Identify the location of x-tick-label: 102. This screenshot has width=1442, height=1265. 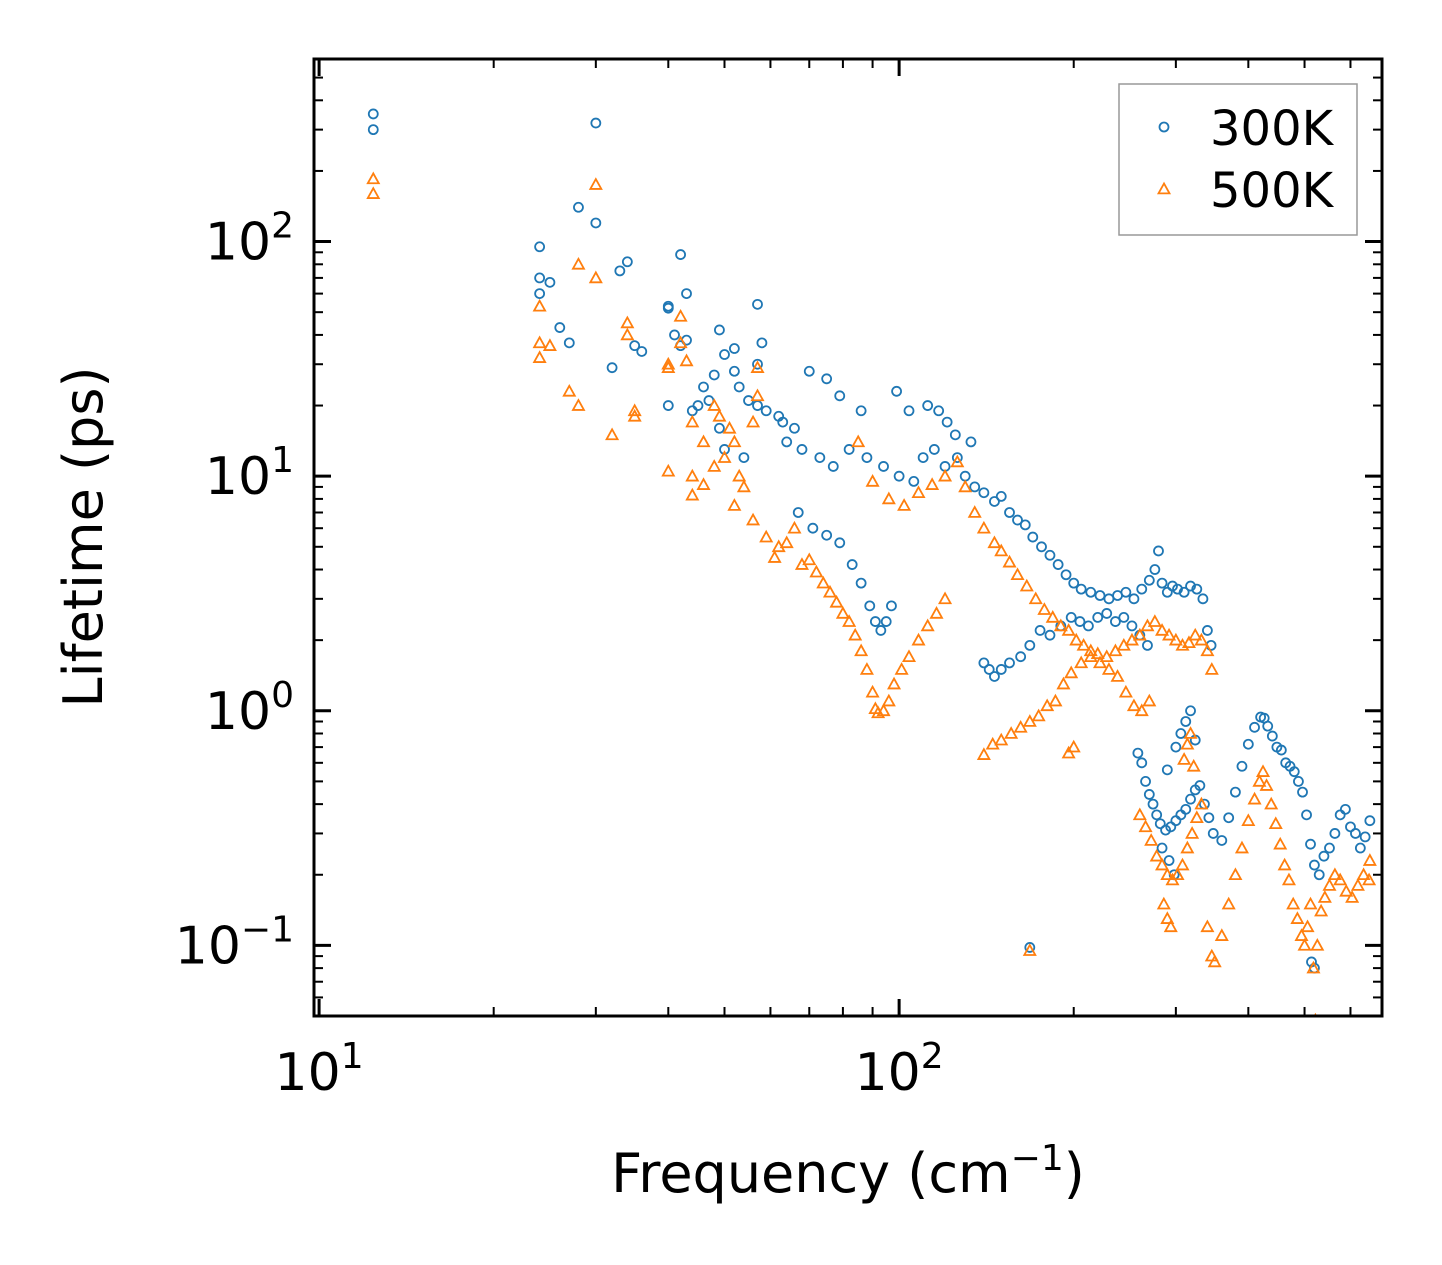
(899, 1069).